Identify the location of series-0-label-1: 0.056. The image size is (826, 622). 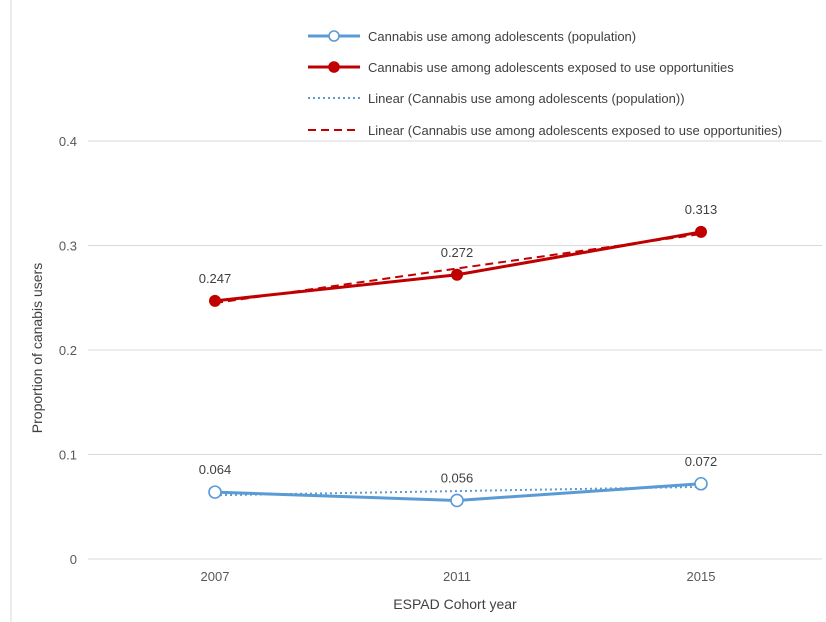
(457, 477).